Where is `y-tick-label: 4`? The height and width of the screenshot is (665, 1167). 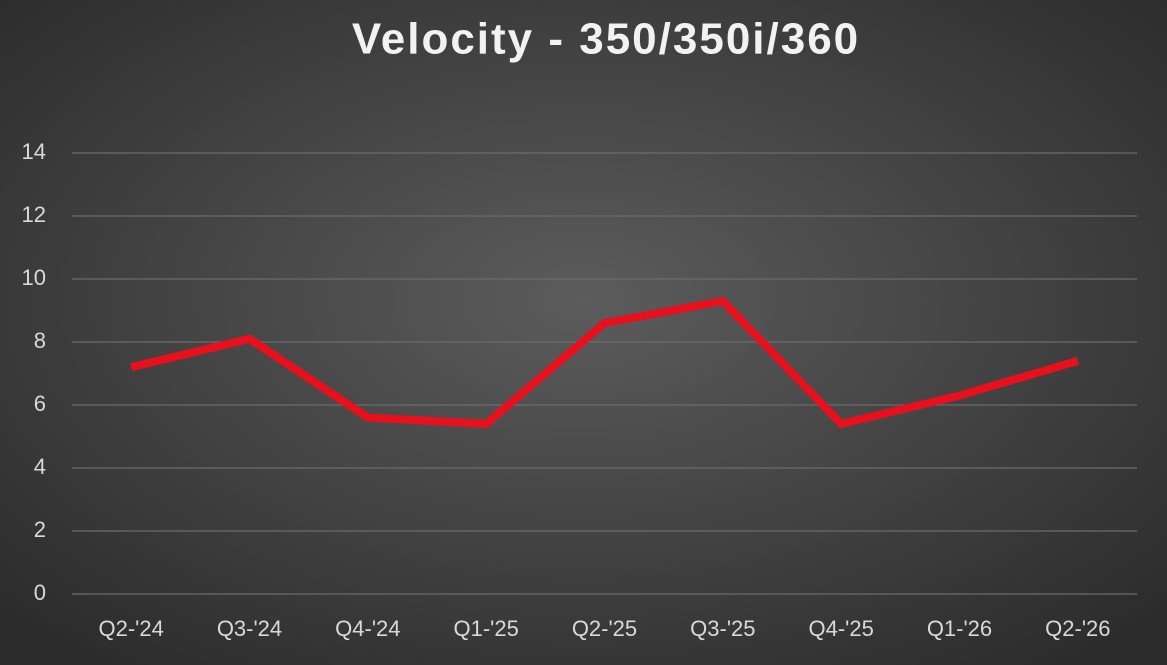 y-tick-label: 4 is located at coordinates (40, 466).